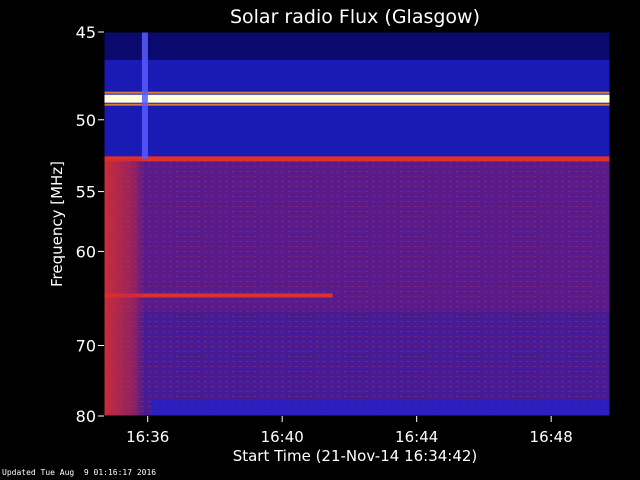 The height and width of the screenshot is (480, 640). I want to click on updated-timestamp: Updated Tue Aug 9 01:16:17 2016, so click(79, 472).